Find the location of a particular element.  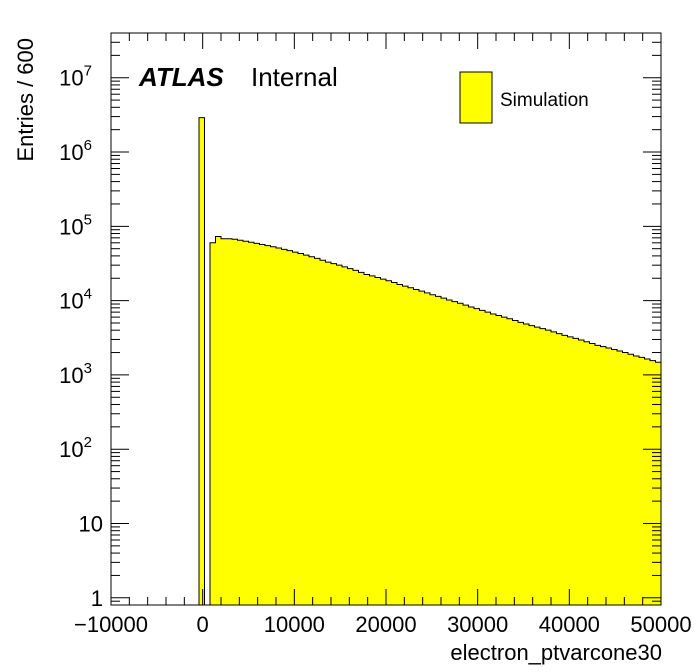

y-tick-label: 10⁴ is located at coordinates (75, 300).